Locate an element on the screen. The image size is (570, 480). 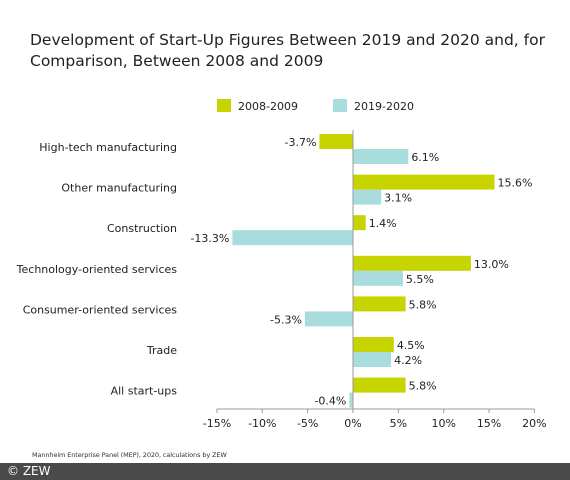
legend-swatch-2019-2020 is located at coordinates (340, 105).